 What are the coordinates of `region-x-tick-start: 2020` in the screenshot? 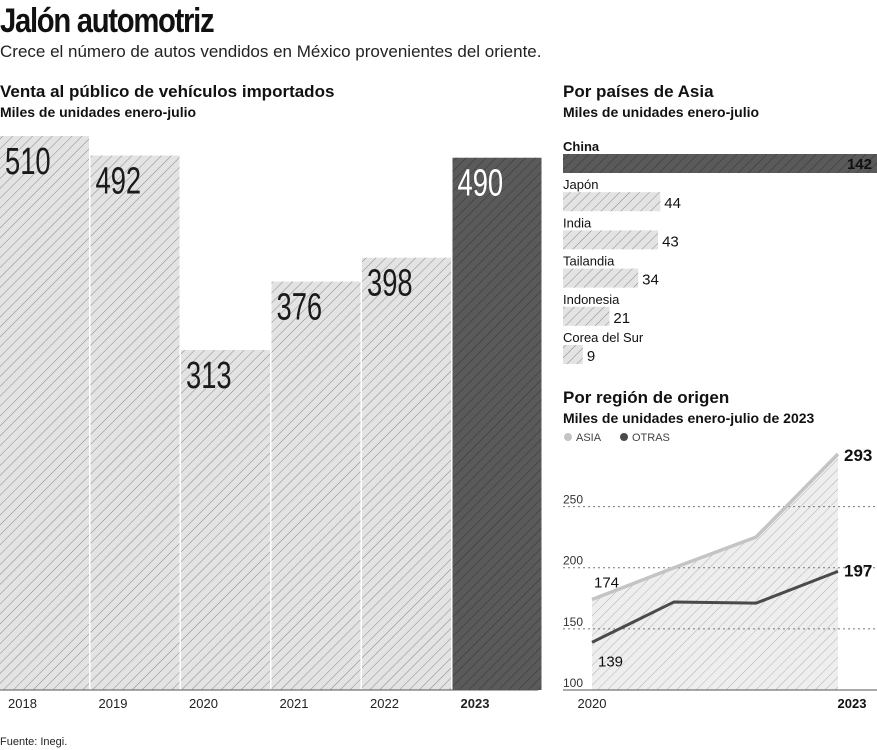 It's located at (592, 703).